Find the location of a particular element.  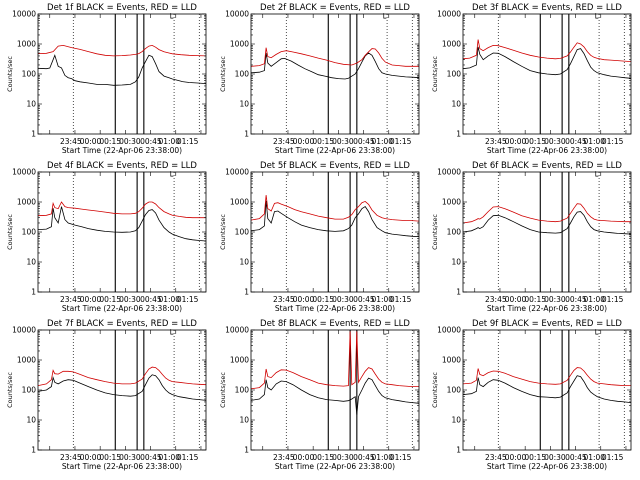

panel-title: Det 1f BLACK = Events, RED = LLD is located at coordinates (122, 8).